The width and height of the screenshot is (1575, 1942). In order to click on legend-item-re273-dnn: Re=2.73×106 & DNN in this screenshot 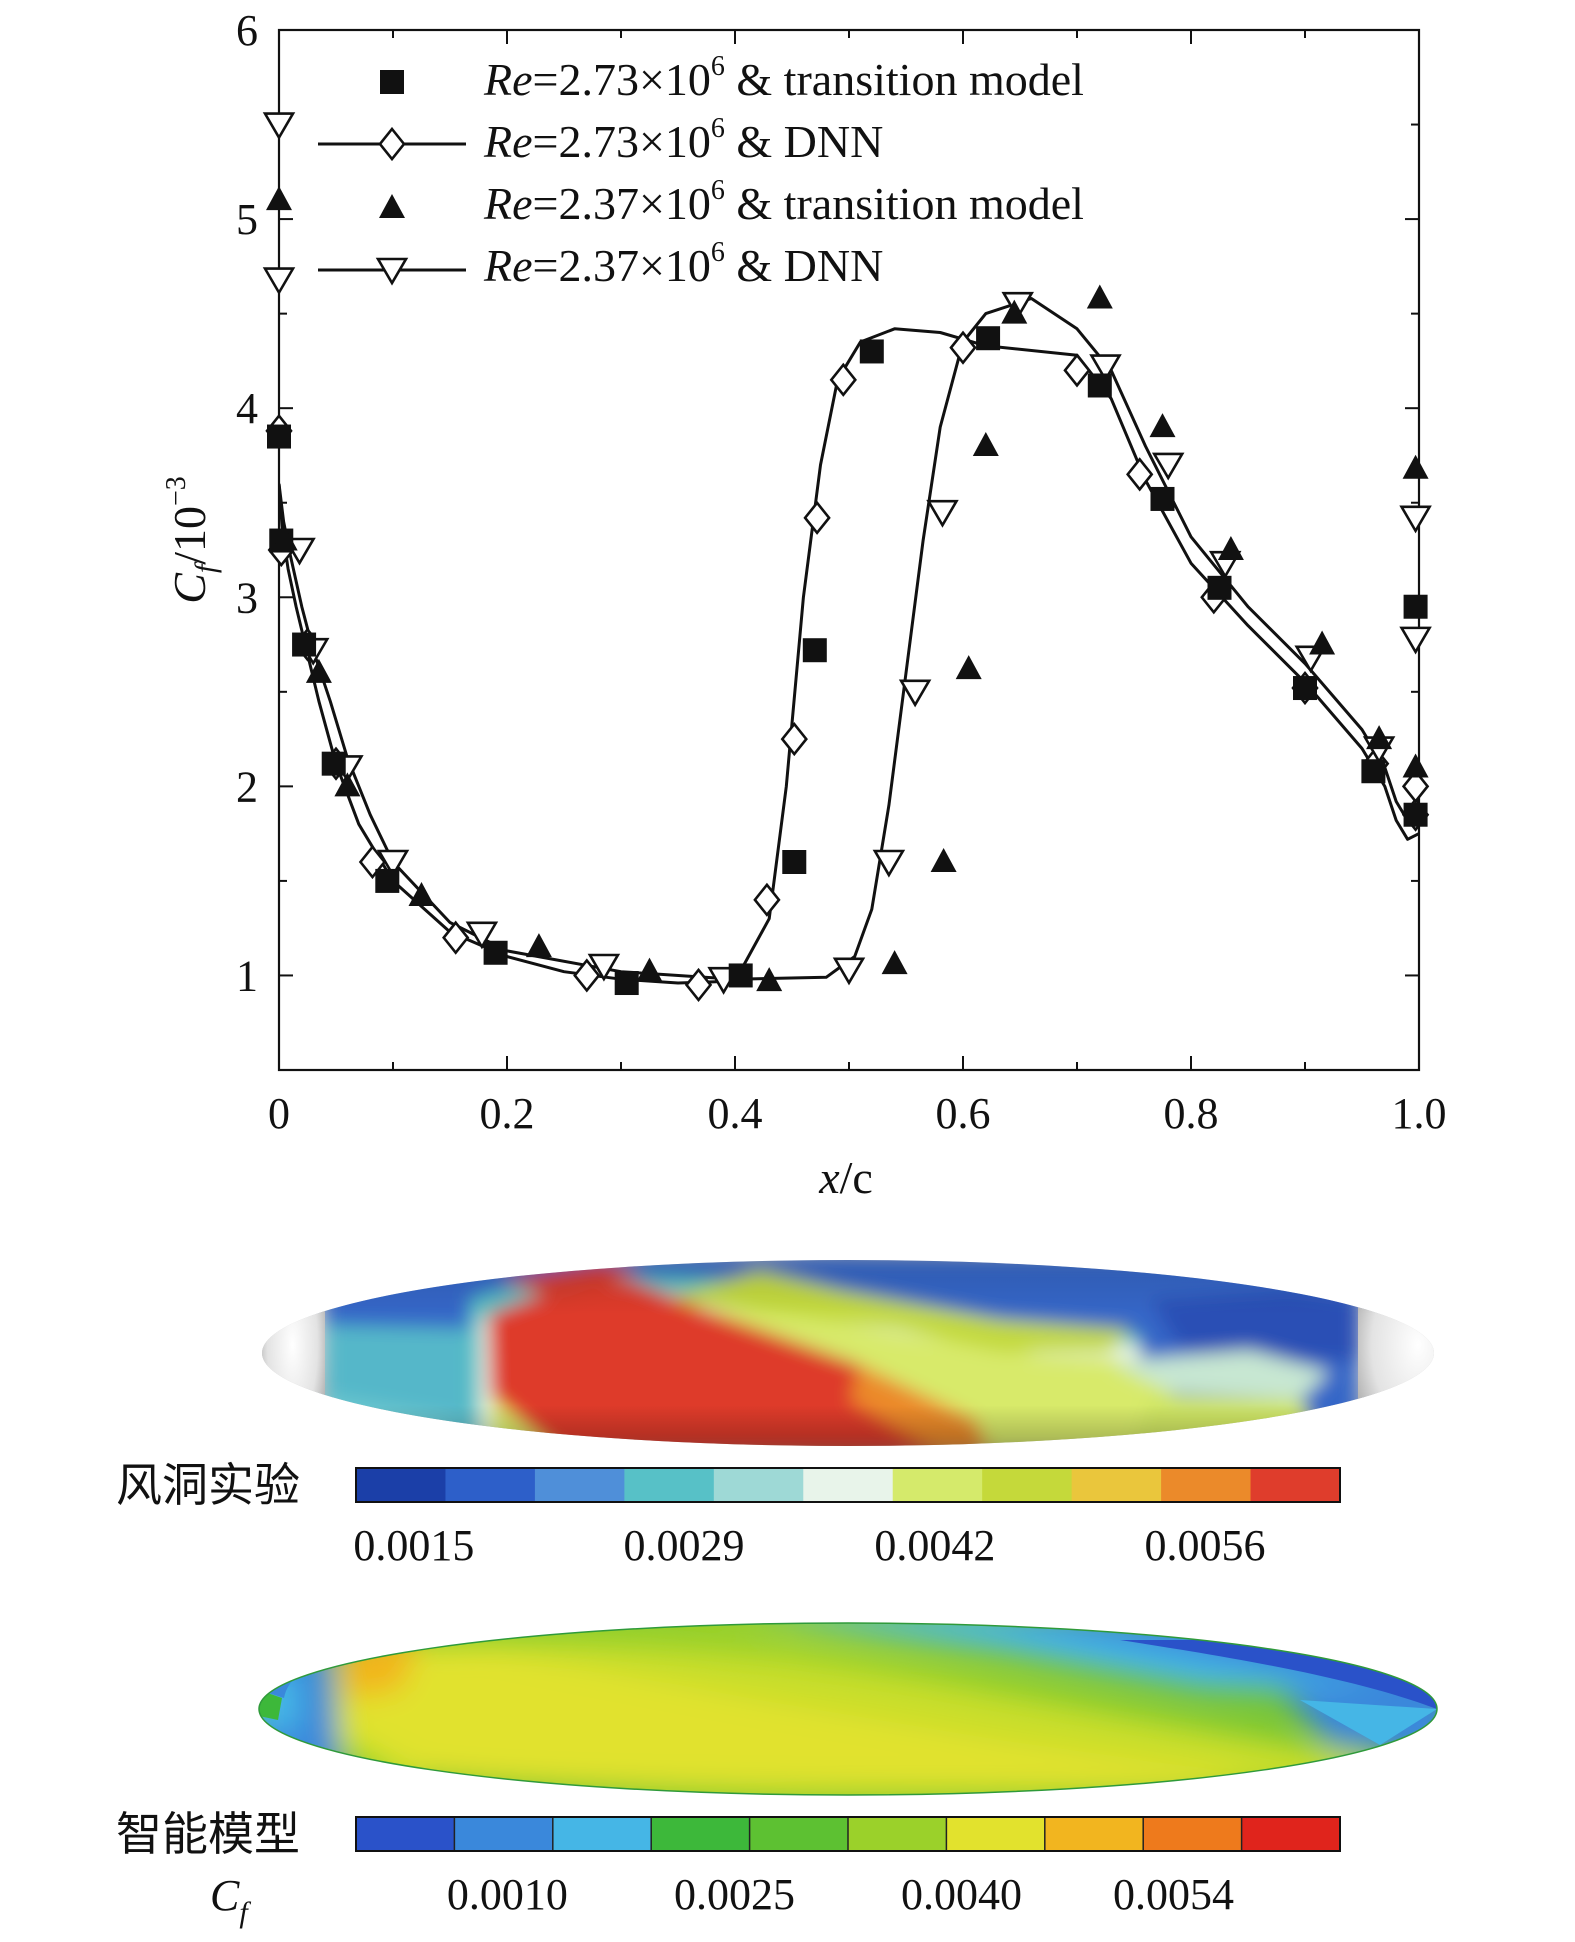, I will do `click(600, 140)`.